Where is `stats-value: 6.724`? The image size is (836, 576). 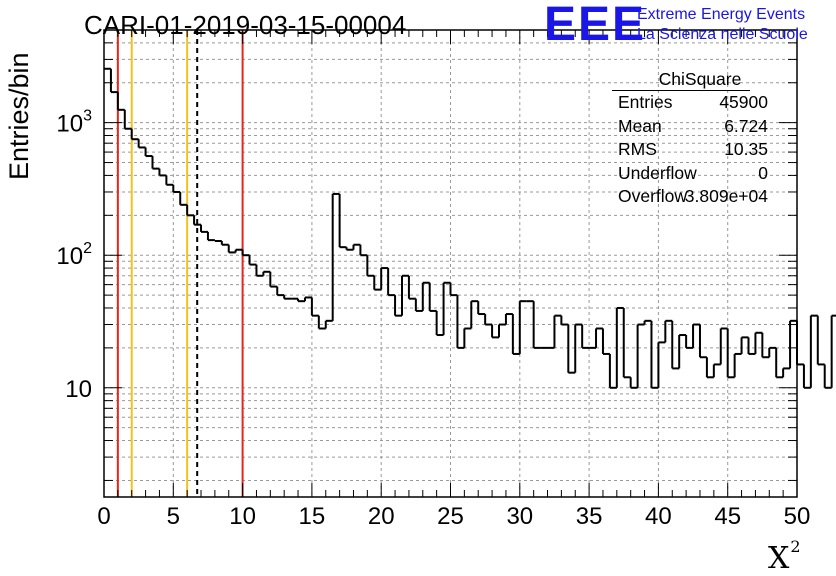
stats-value: 6.724 is located at coordinates (746, 125).